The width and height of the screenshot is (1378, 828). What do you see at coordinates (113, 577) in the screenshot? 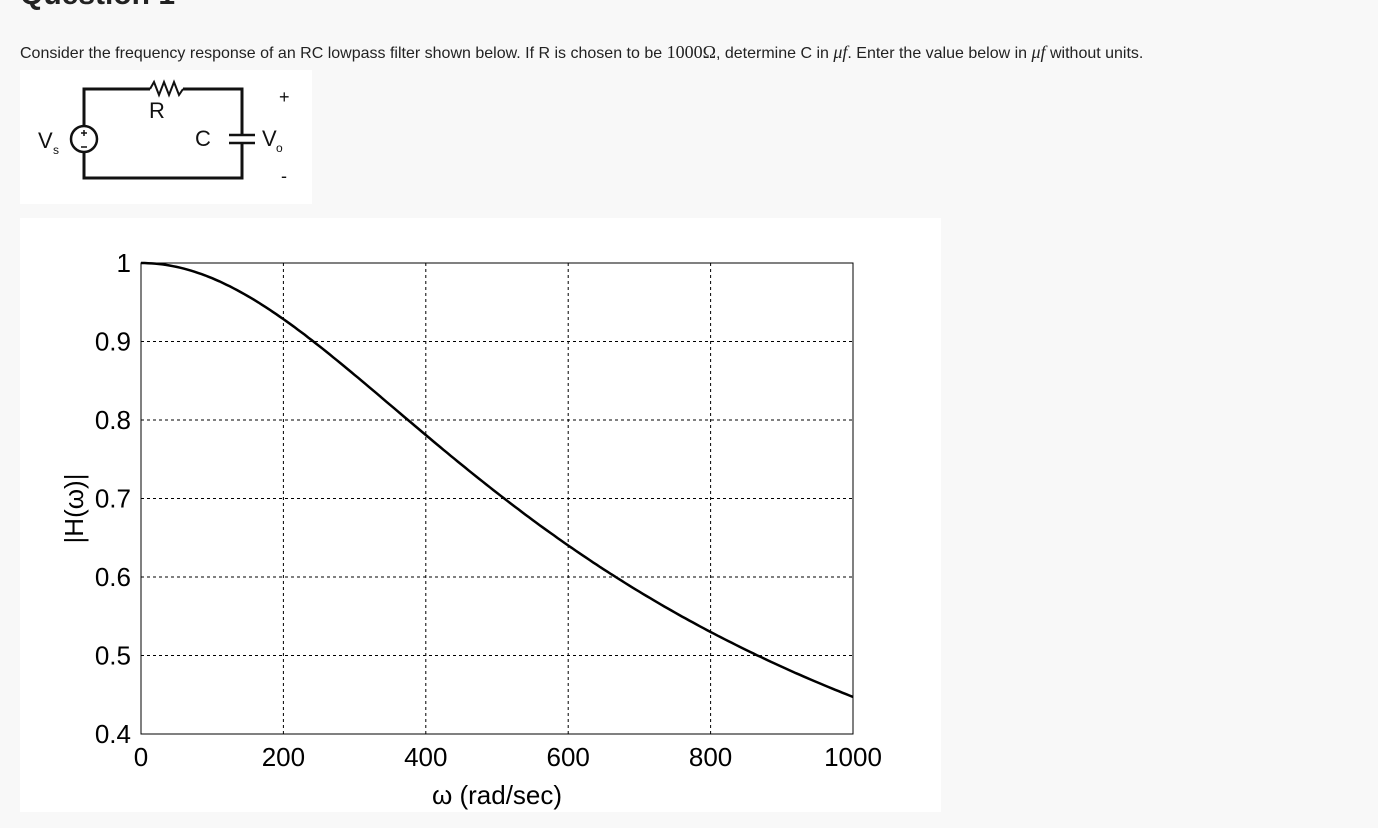
I see `y-tick-label: 0.6` at bounding box center [113, 577].